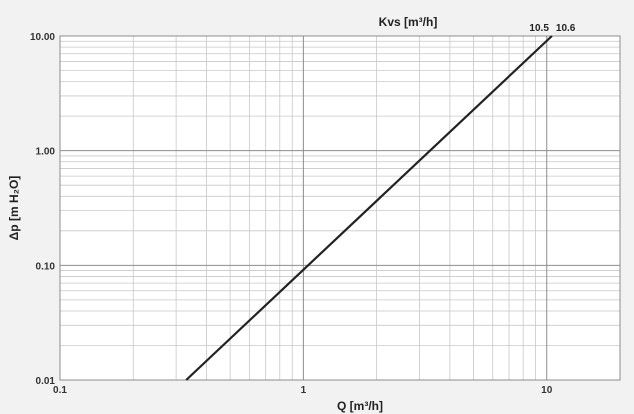  I want to click on y-tick-label: 1.00, so click(46, 152).